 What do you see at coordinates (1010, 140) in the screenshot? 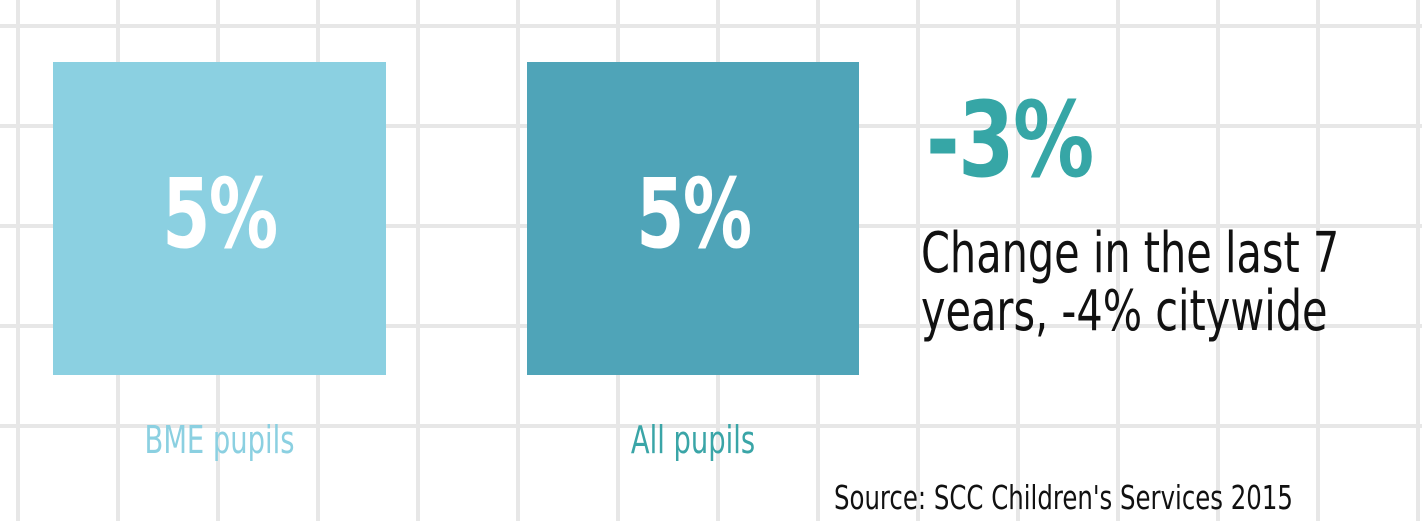
I see `change-value: -3%` at bounding box center [1010, 140].